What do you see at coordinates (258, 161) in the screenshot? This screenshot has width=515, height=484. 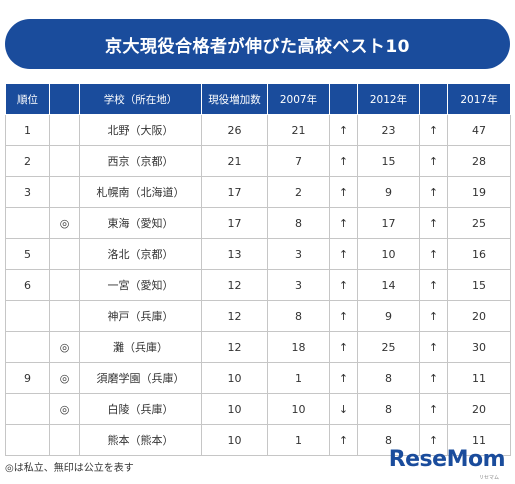 I see `table-row: 2 西京（京都） 21 7 ↑ 15 ↑ 28` at bounding box center [258, 161].